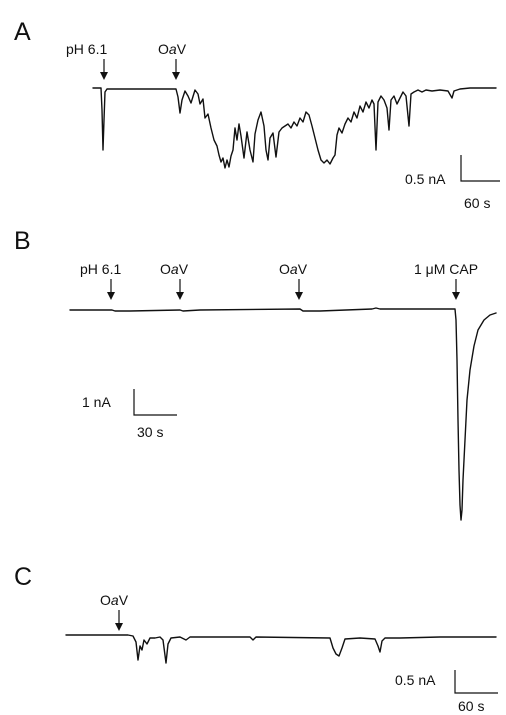 Image resolution: width=506 pixels, height=715 pixels. What do you see at coordinates (174, 269) in the screenshot?
I see `marker-label-oav-b1: OaV` at bounding box center [174, 269].